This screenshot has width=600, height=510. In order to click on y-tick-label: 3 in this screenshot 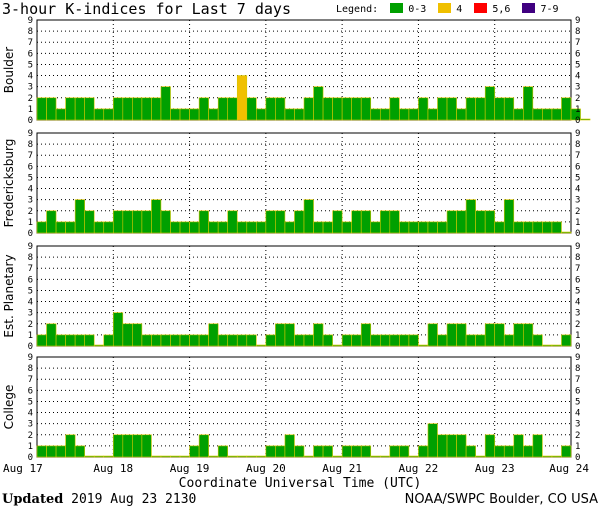, I will do `click(30, 201)`.